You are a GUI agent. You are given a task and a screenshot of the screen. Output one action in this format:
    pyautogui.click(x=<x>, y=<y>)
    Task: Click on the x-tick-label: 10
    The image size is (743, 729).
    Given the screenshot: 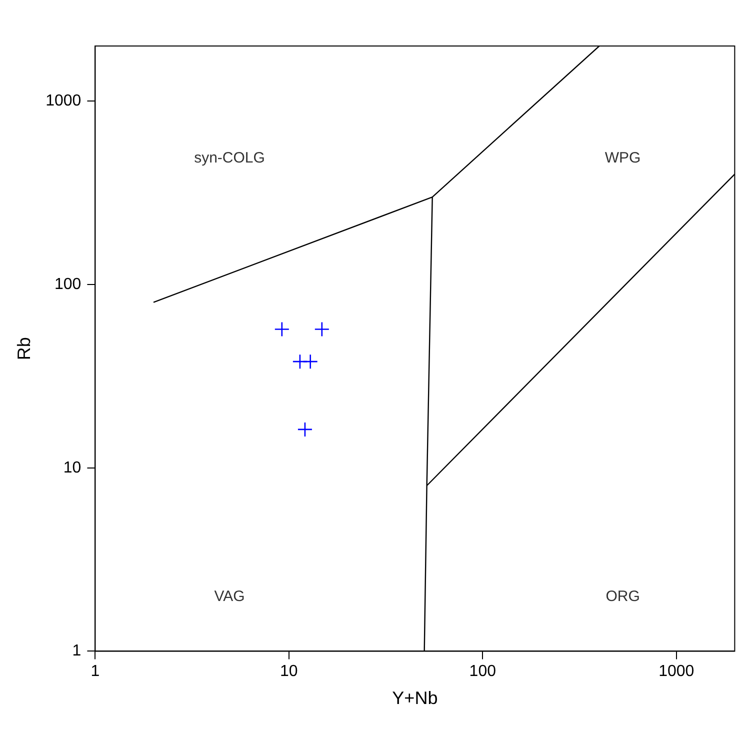 What is the action you would take?
    pyautogui.click(x=289, y=671)
    